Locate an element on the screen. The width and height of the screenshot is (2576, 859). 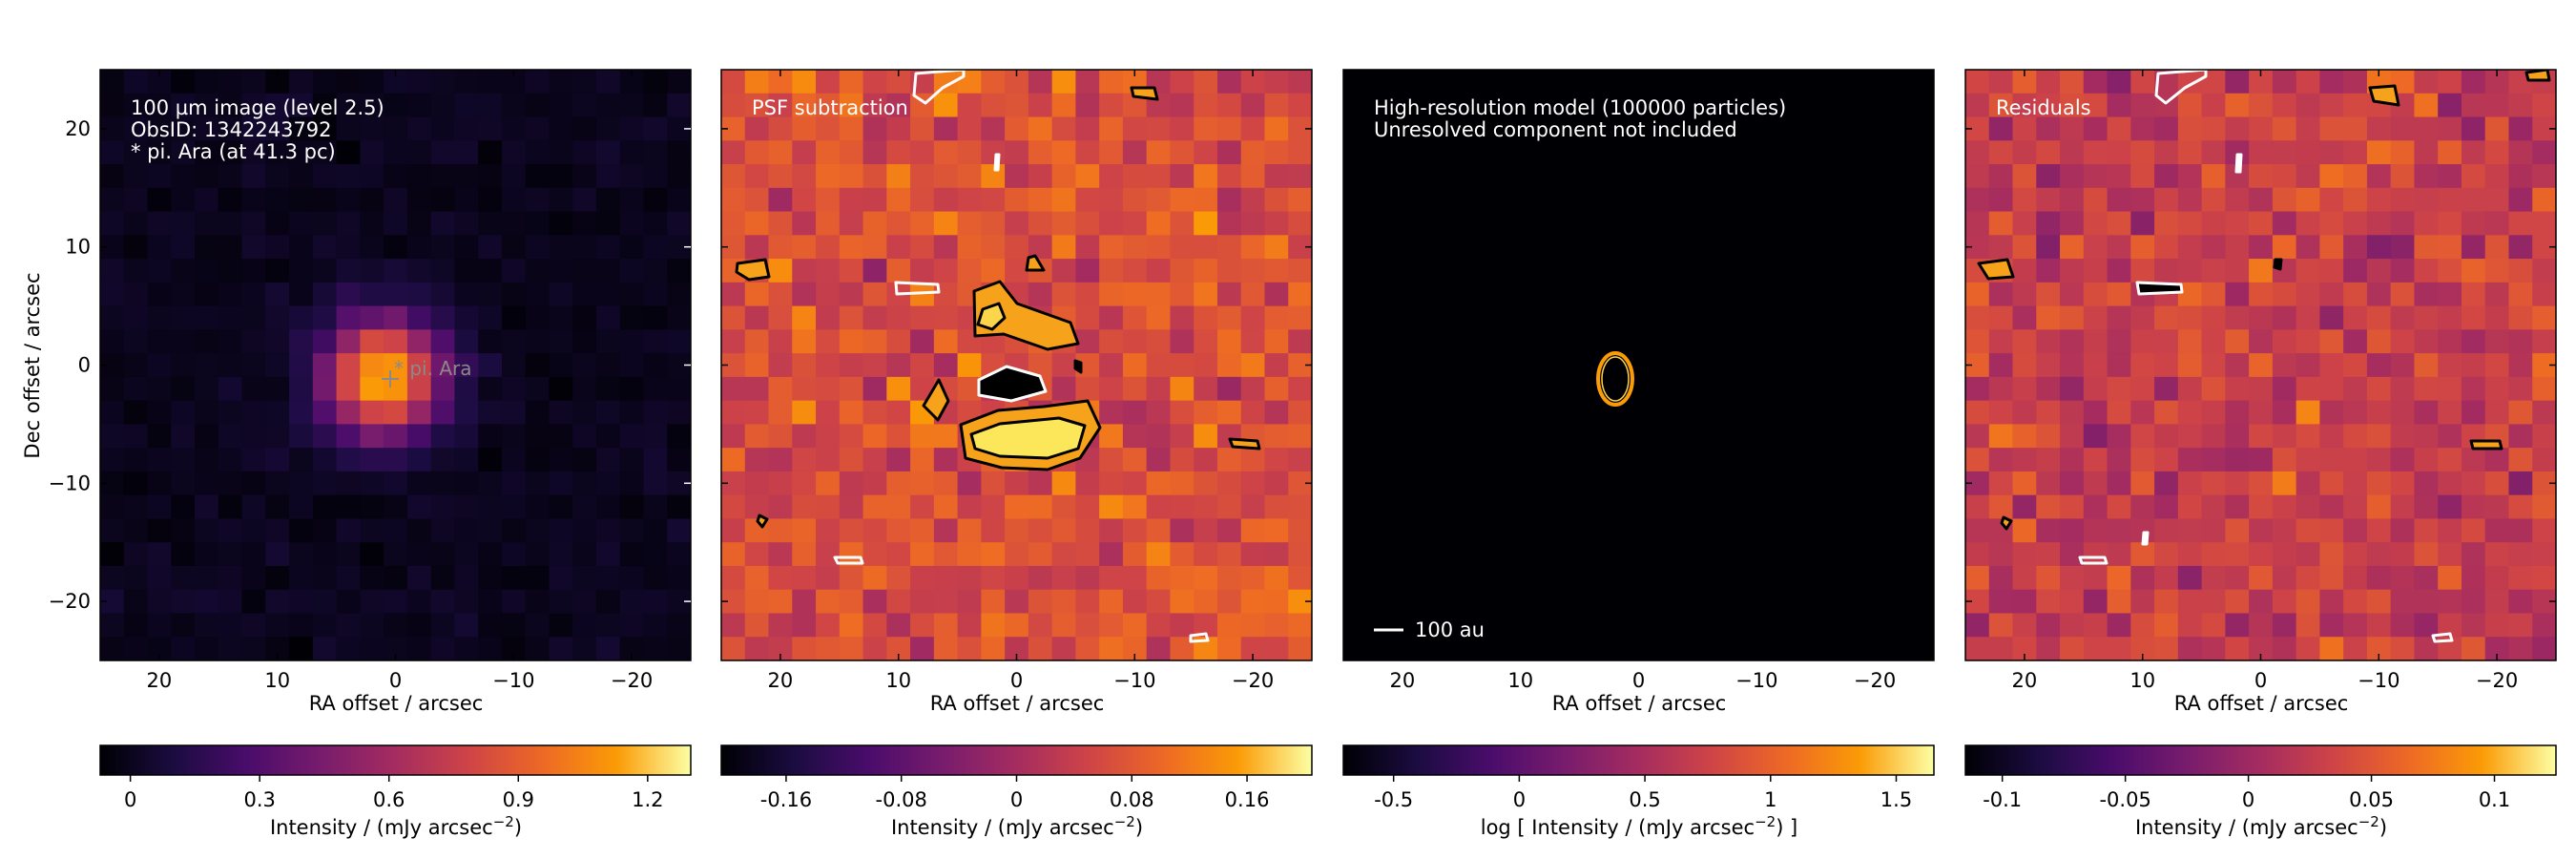
positive-contour is located at coordinates (991, 316).